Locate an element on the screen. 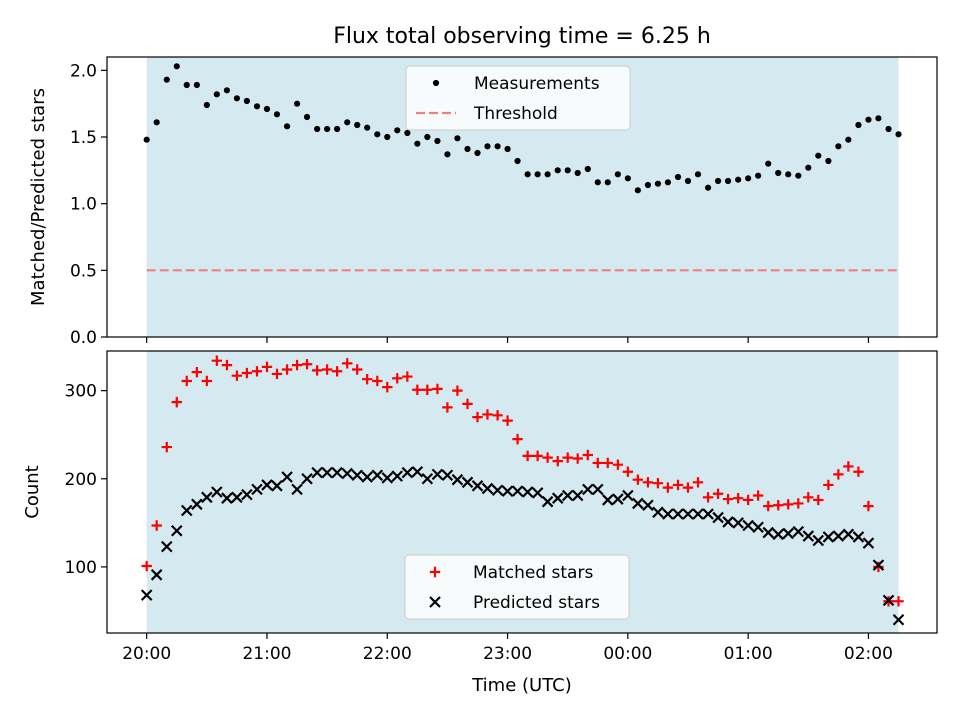  legend-label: Threshold is located at coordinates (515, 114).